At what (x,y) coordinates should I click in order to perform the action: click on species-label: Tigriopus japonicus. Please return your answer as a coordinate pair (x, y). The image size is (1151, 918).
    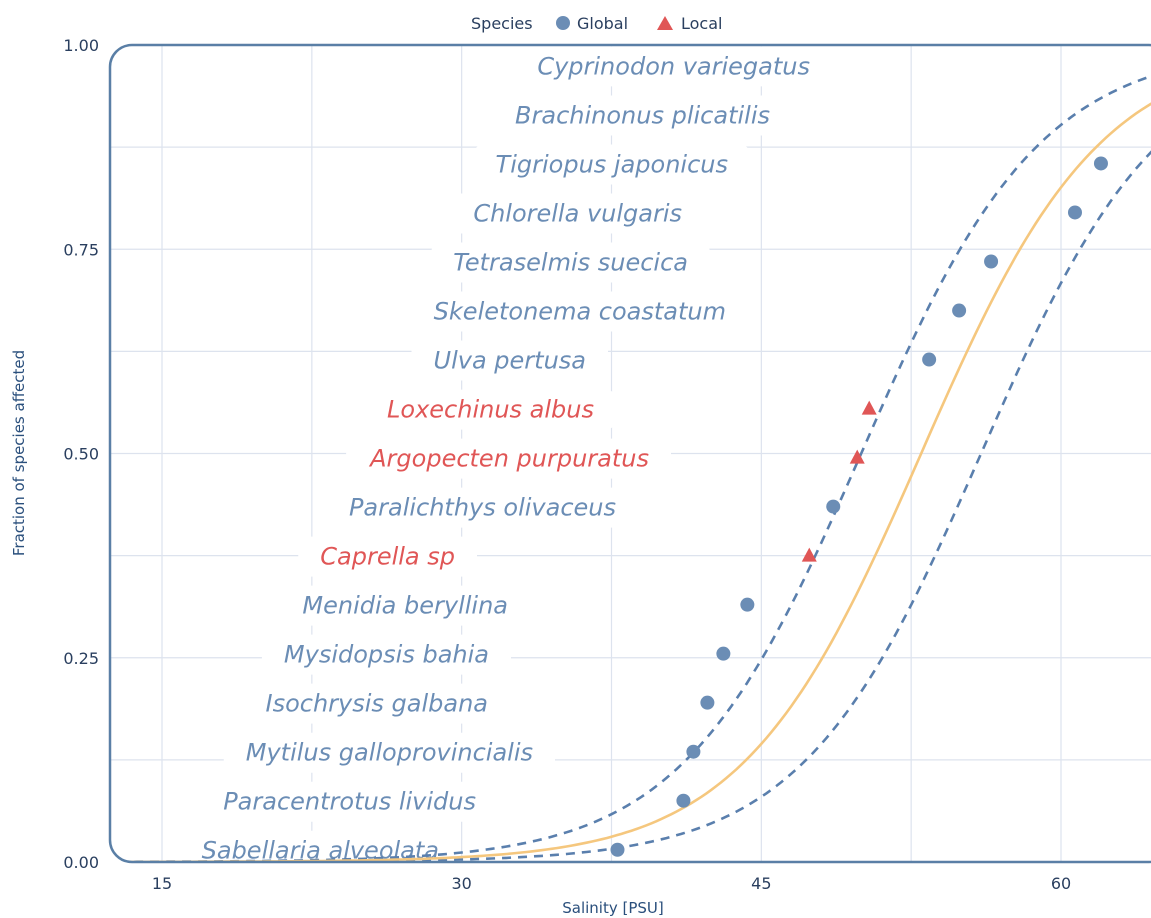
    Looking at the image, I should click on (612, 164).